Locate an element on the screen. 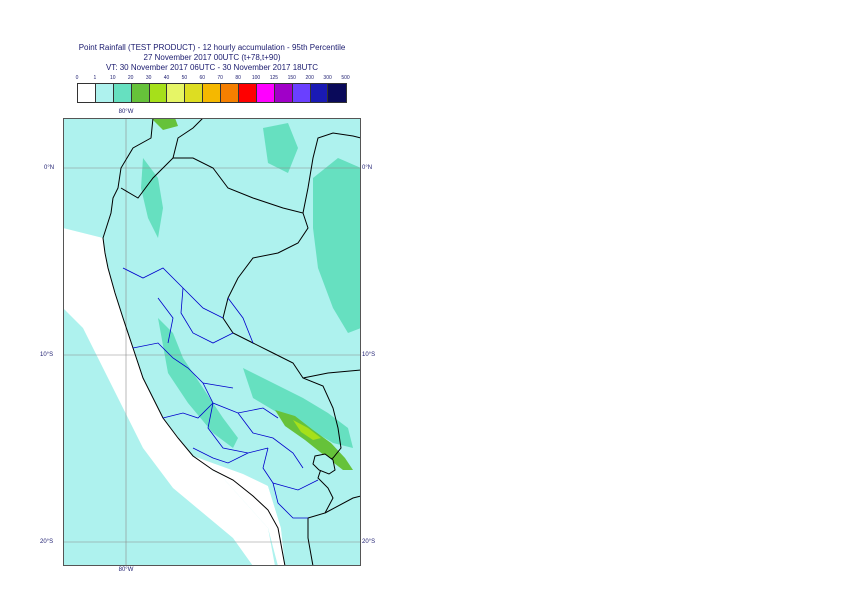 This screenshot has width=842, height=596. lat-label-right-20s: 20°S is located at coordinates (369, 542).